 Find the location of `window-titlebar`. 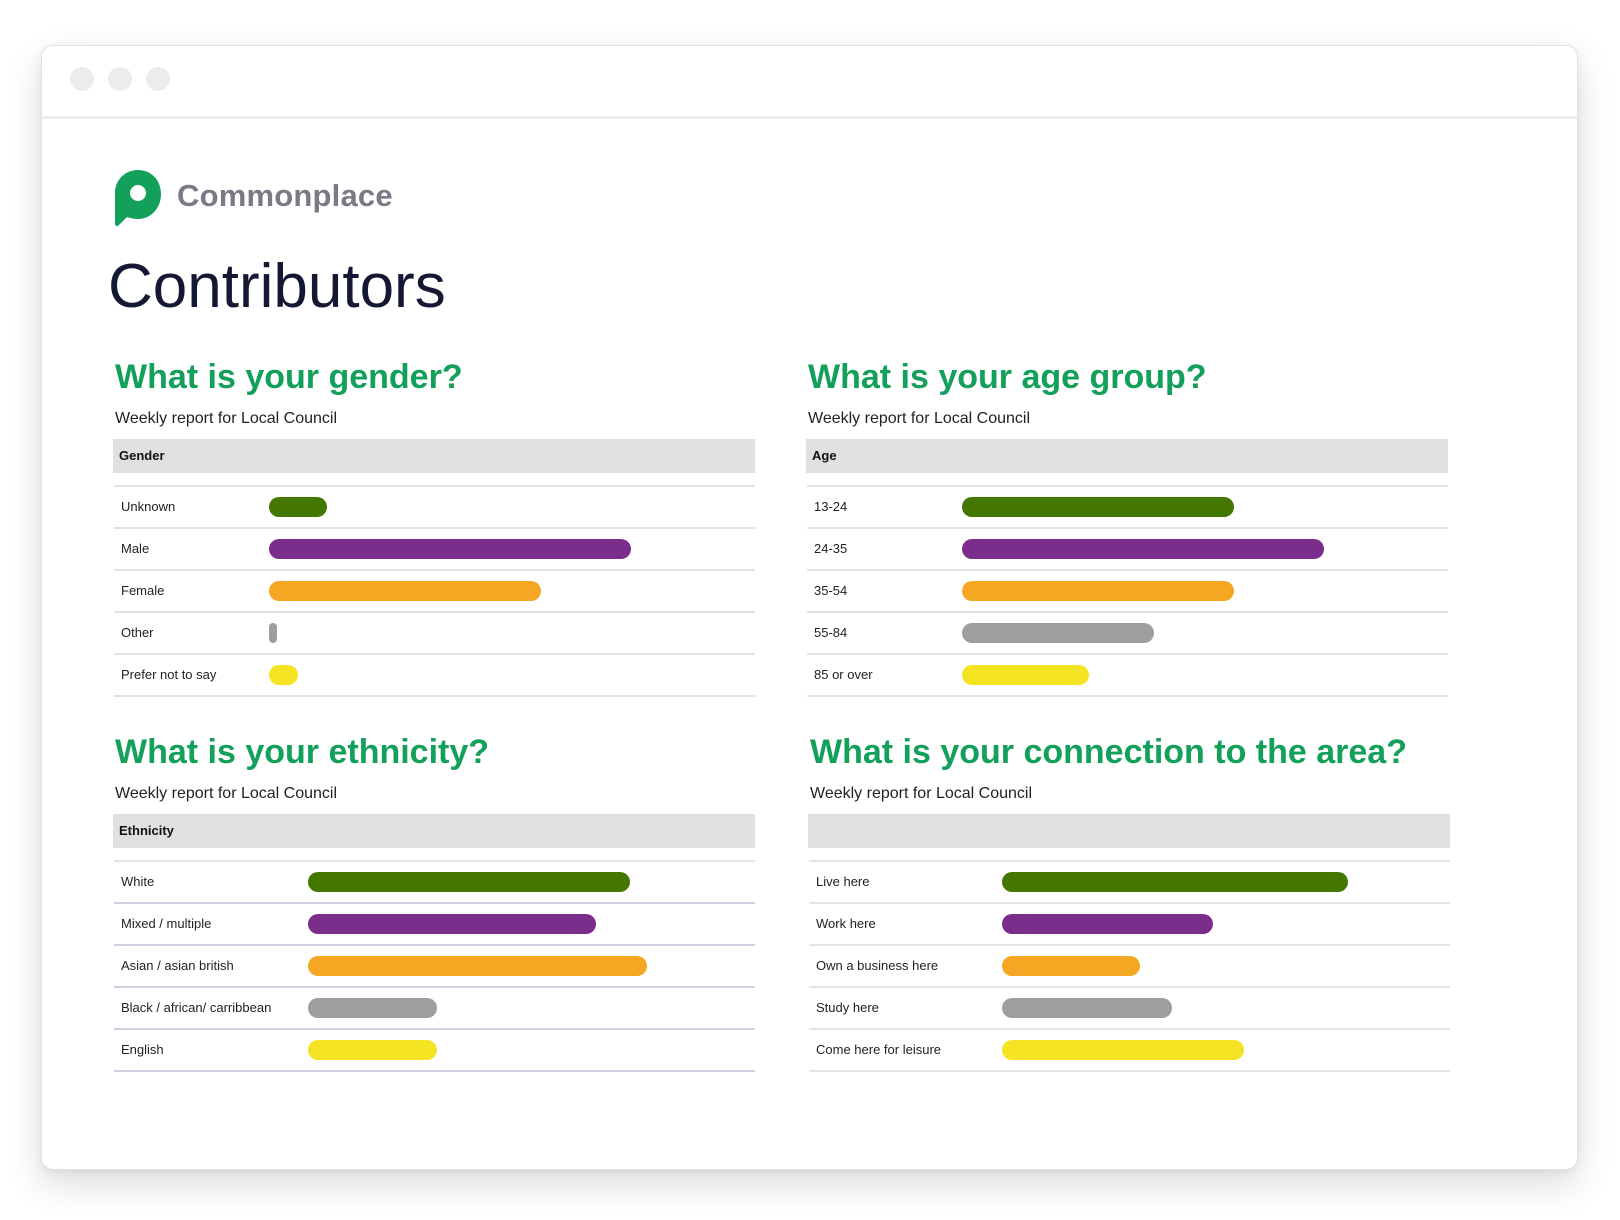

window-titlebar is located at coordinates (809, 82).